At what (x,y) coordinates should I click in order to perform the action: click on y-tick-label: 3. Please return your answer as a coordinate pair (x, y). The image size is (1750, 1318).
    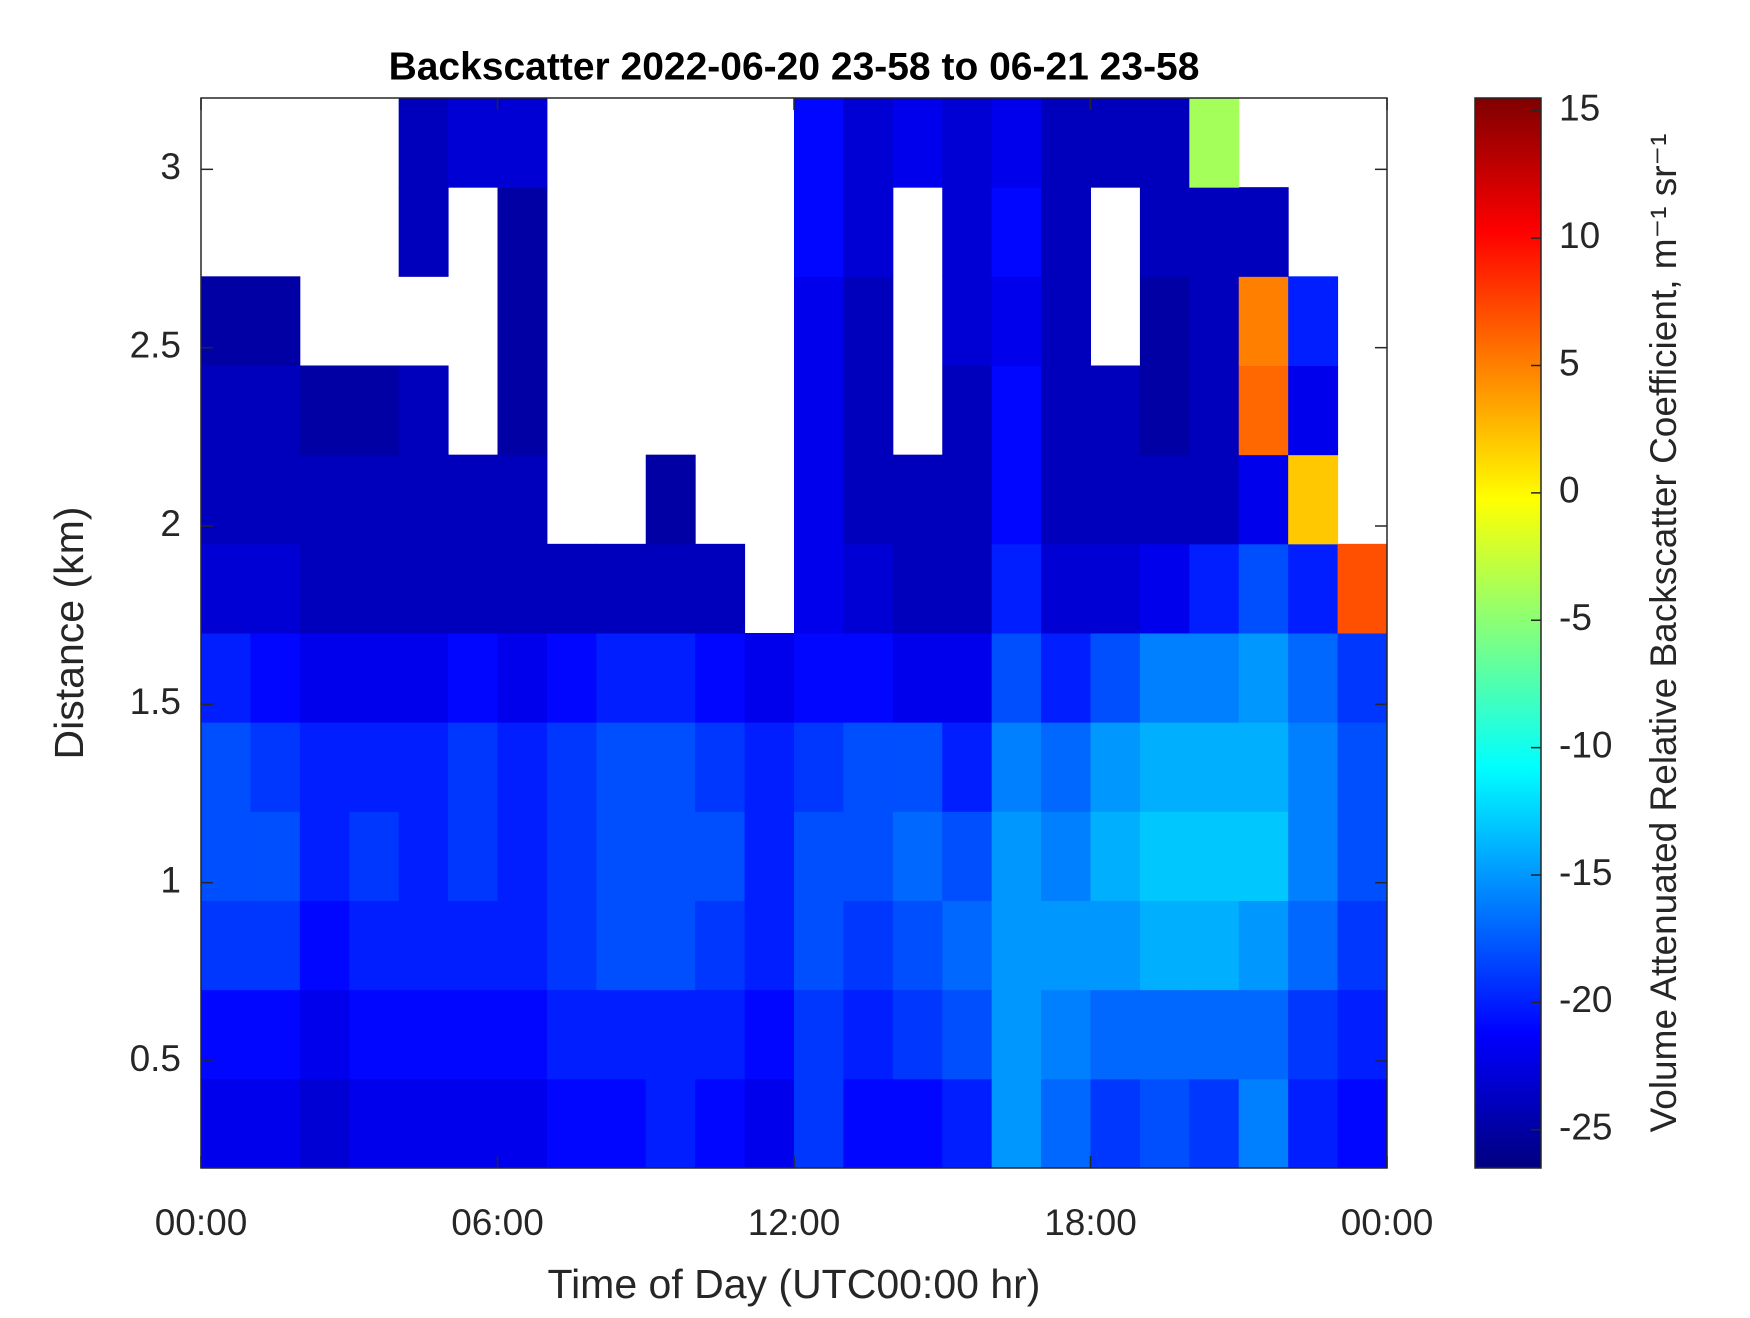
    Looking at the image, I should click on (170, 166).